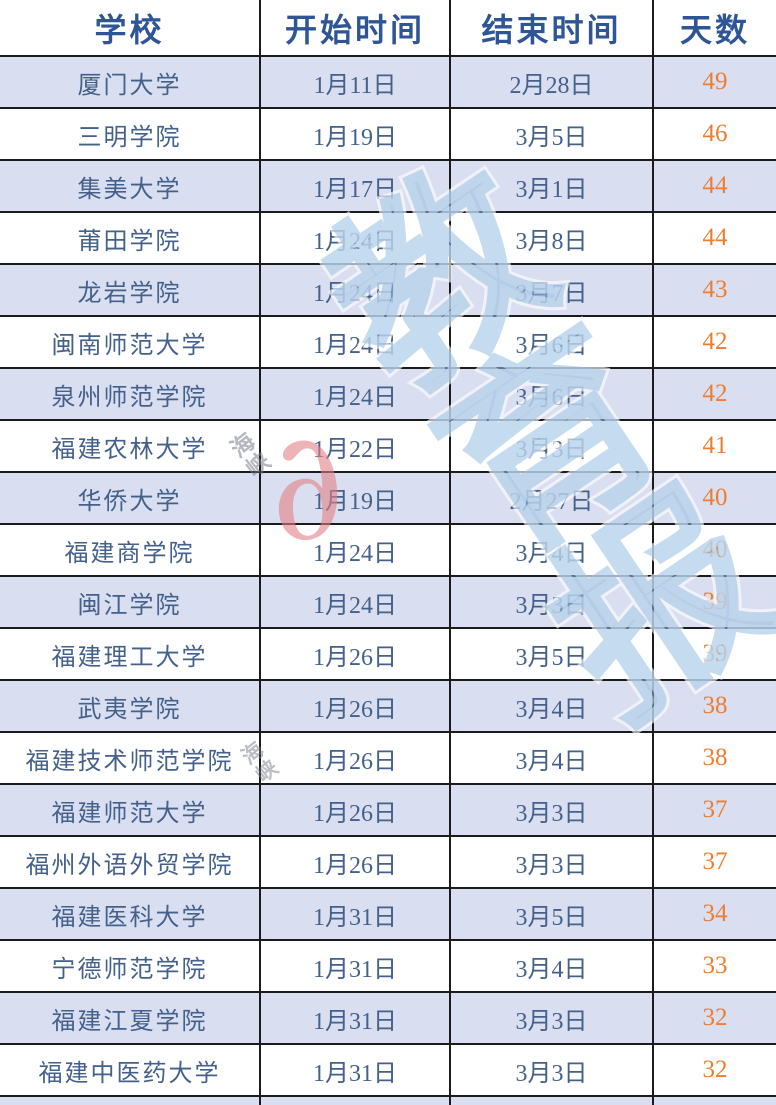 This screenshot has width=776, height=1105. Describe the element at coordinates (130, 602) in the screenshot. I see `cell-school: 闽江学院` at that location.